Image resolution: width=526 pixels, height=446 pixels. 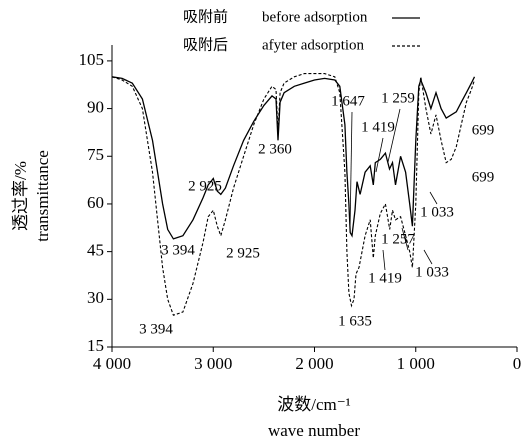 I want to click on legend-label: before adsorption, so click(x=315, y=17).